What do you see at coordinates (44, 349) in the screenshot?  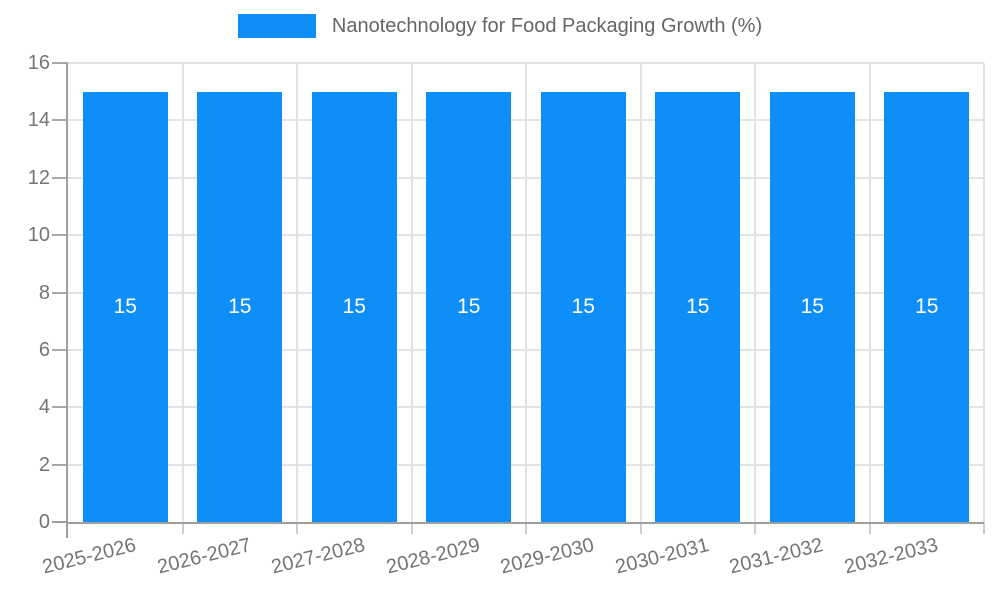 I see `y-axis-label: 6` at bounding box center [44, 349].